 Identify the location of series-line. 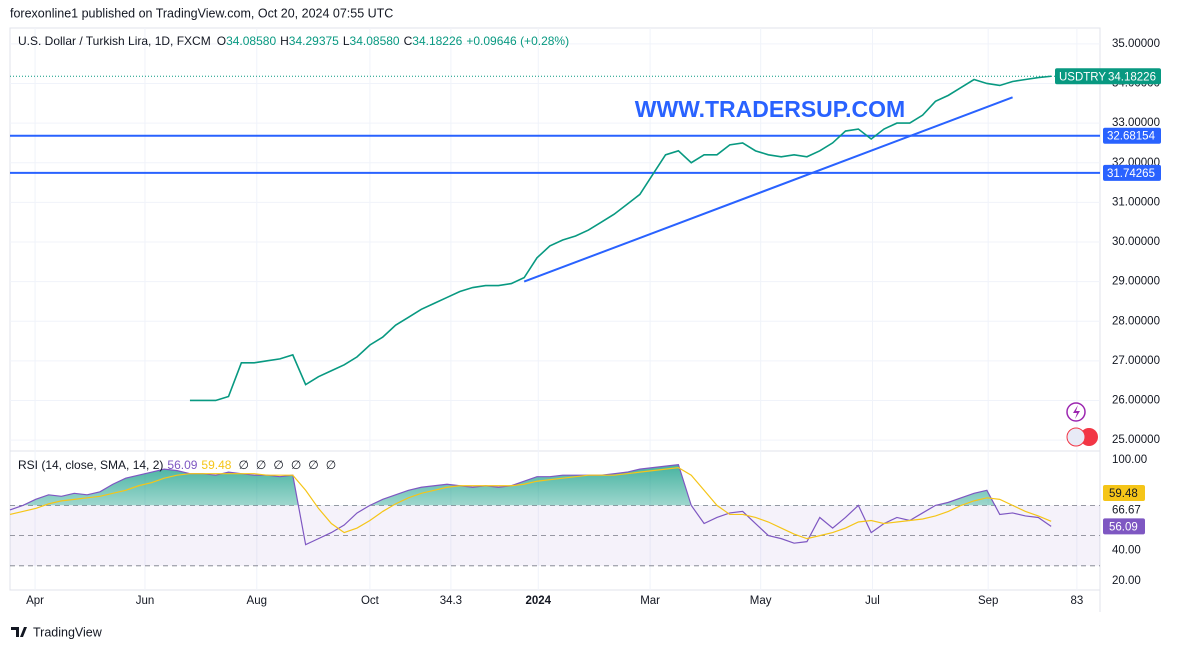
(530, 504).